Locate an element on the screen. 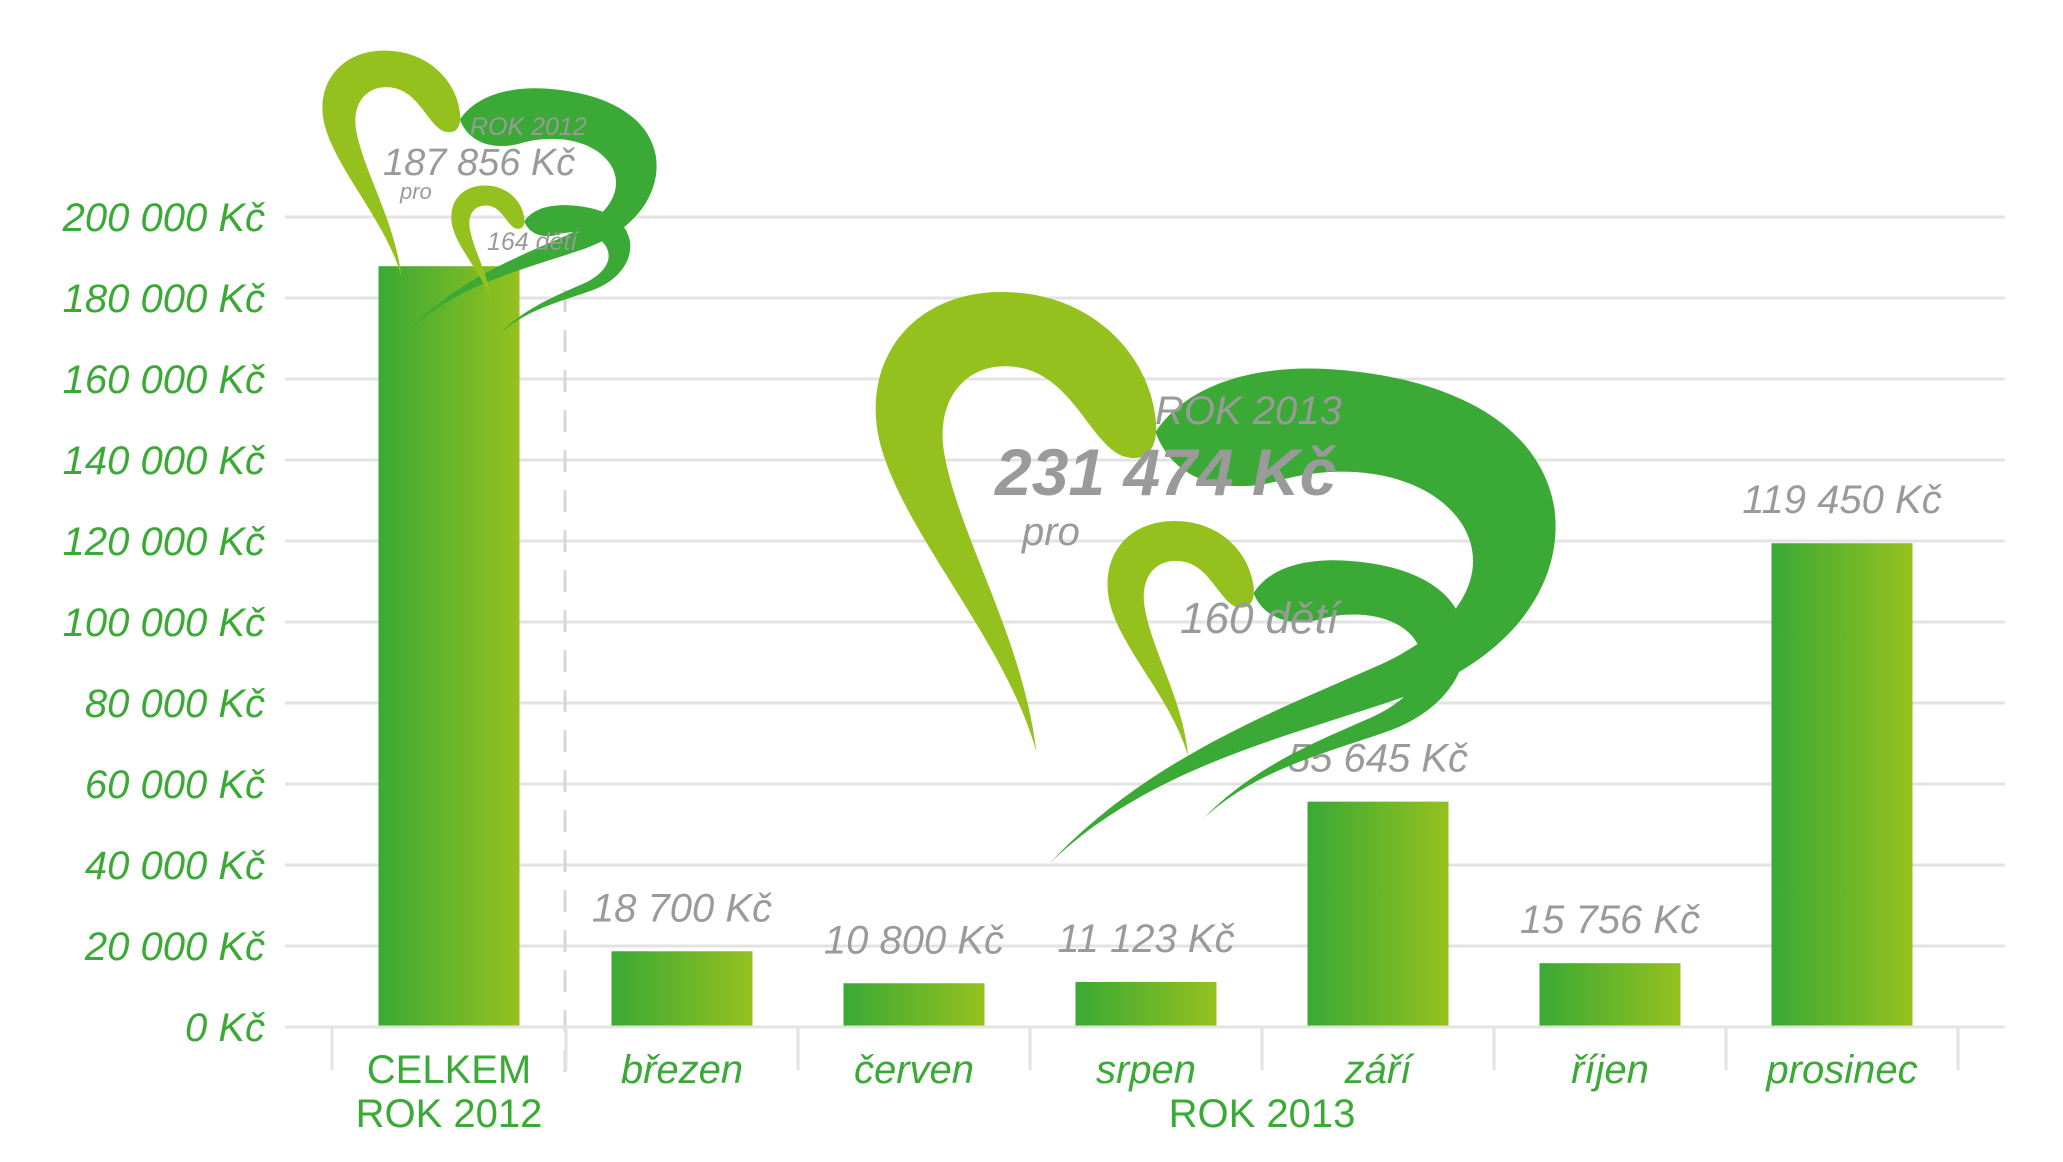 The image size is (2063, 1162). y-tick-label: 80 000 Kč is located at coordinates (175, 704).